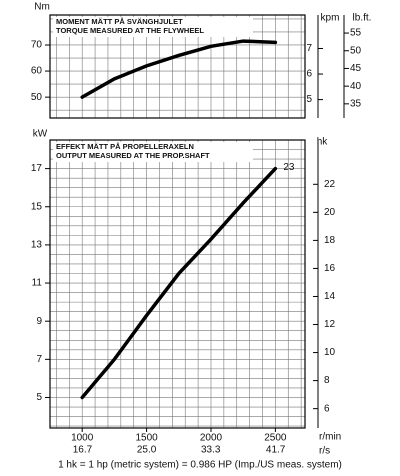 This screenshot has height=476, width=400. What do you see at coordinates (146, 438) in the screenshot?
I see `x-tick-label: 1500` at bounding box center [146, 438].